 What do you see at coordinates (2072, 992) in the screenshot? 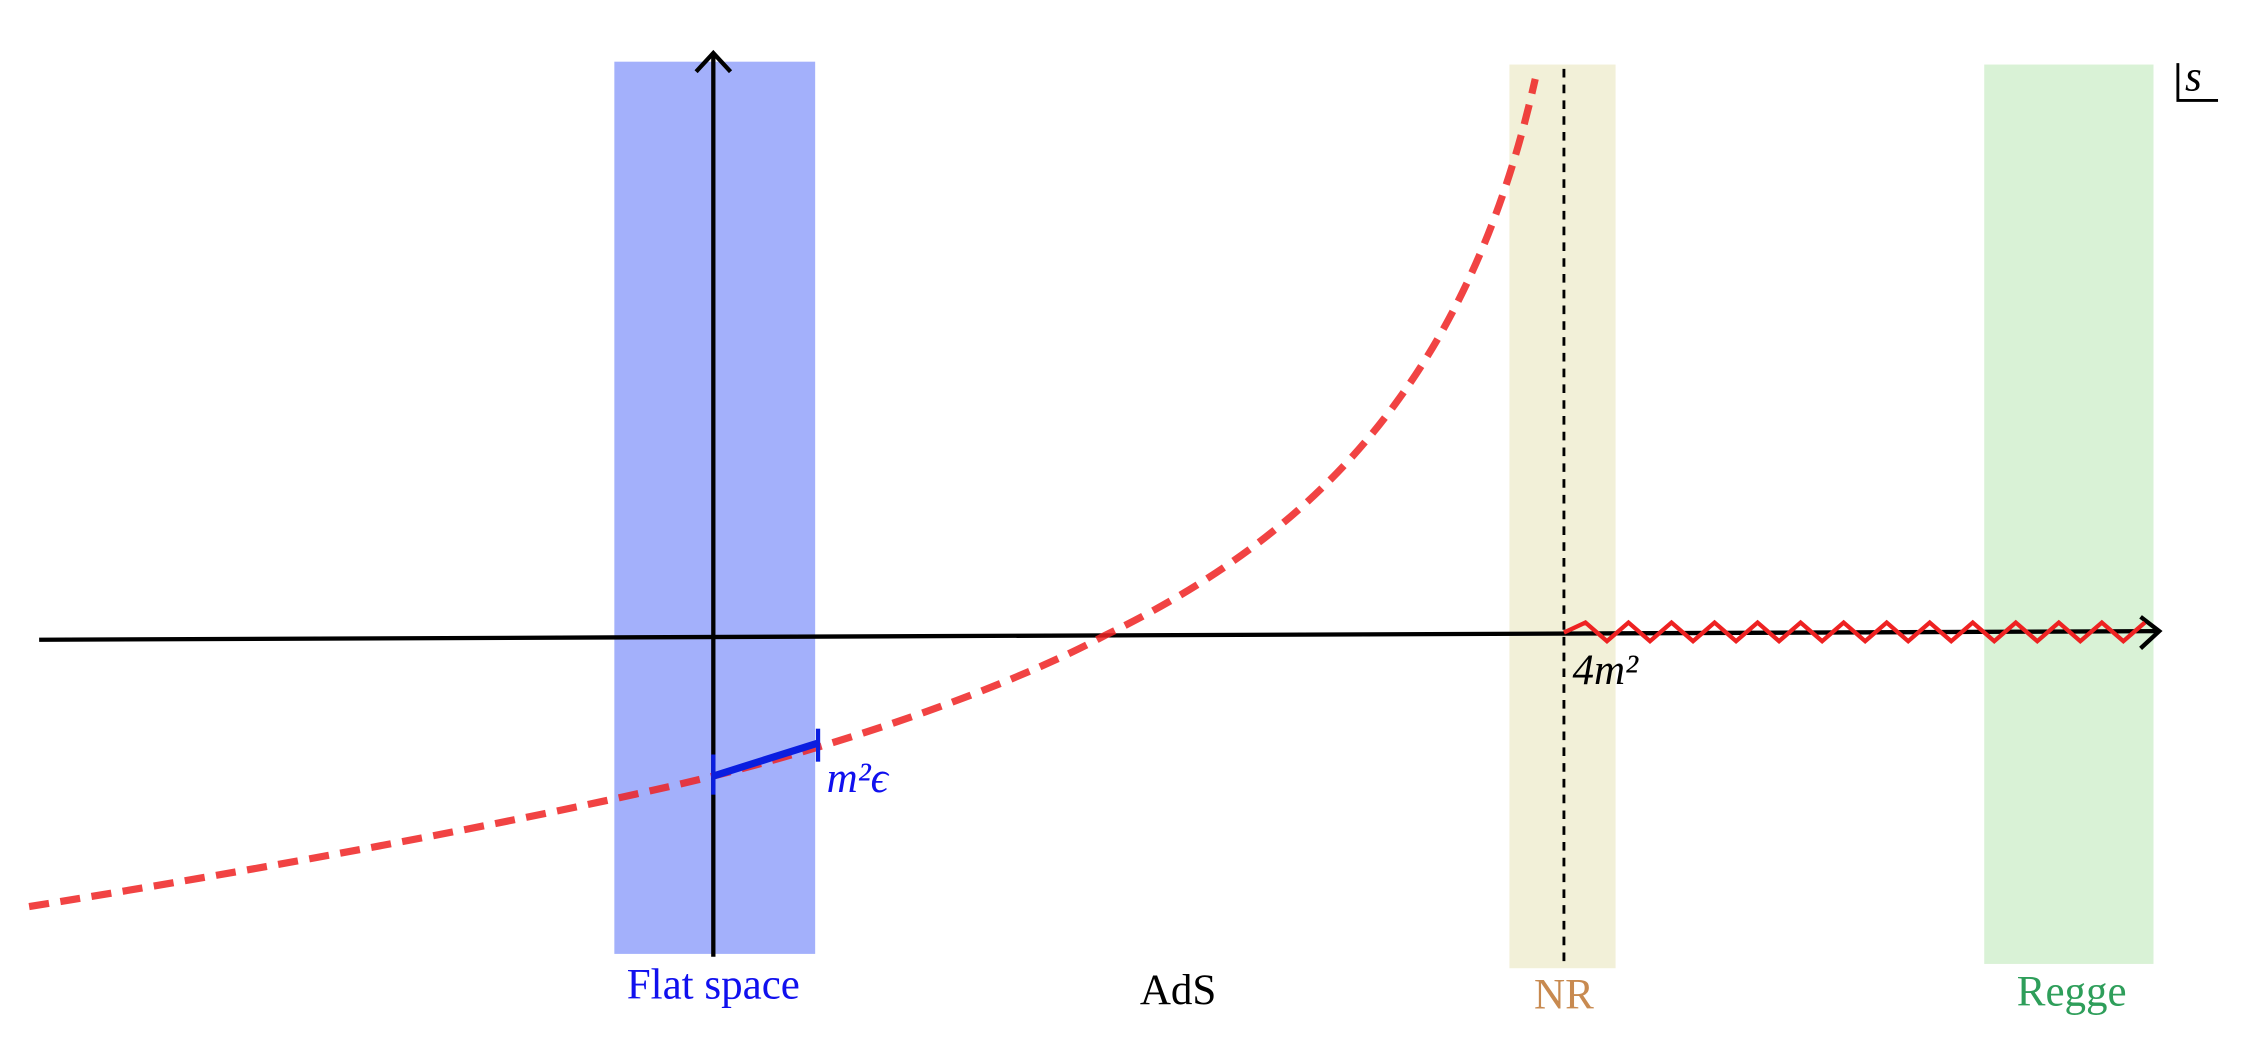
I see `regge-label: Regge` at bounding box center [2072, 992].